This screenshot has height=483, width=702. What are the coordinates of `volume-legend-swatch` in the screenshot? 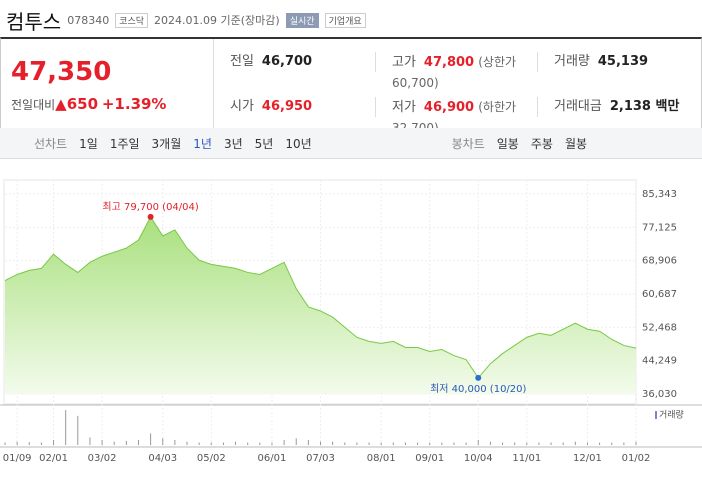 It's located at (656, 415).